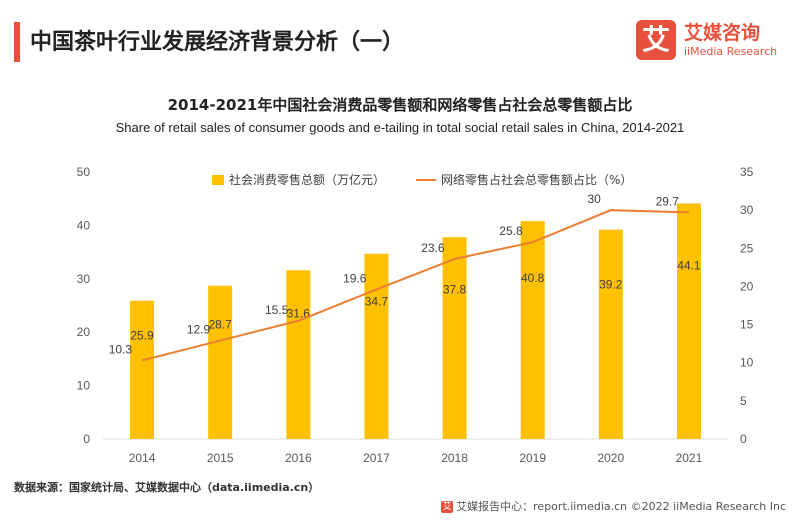  What do you see at coordinates (743, 401) in the screenshot?
I see `y-right-tick-label: 5` at bounding box center [743, 401].